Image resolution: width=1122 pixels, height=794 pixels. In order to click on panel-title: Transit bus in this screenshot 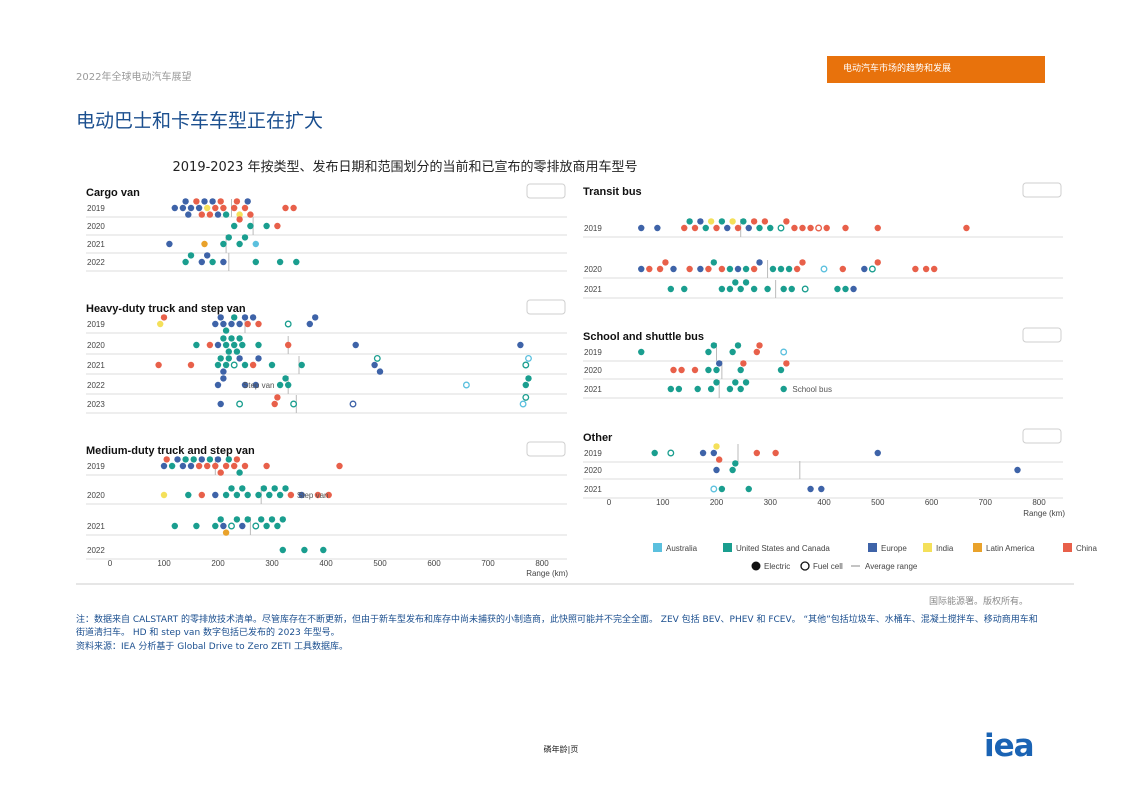, I will do `click(612, 192)`.